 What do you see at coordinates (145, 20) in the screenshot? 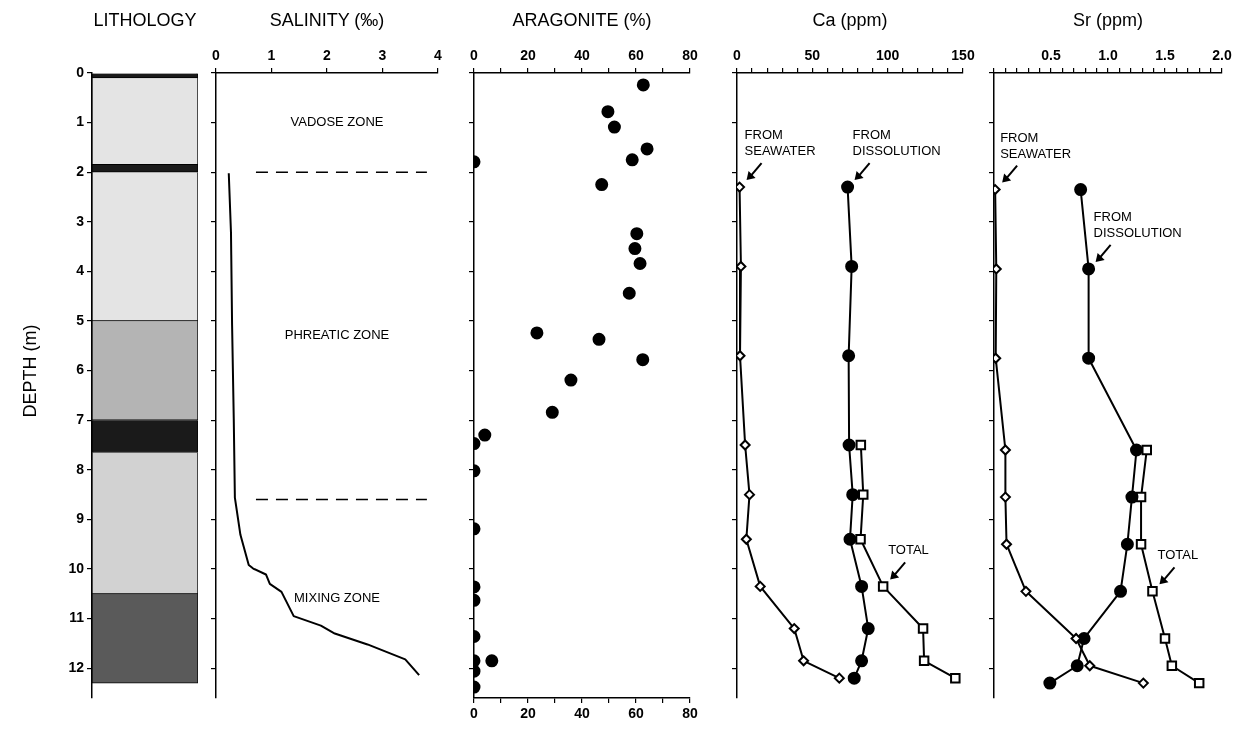
I see `chart-title: LITHOLOGY` at bounding box center [145, 20].